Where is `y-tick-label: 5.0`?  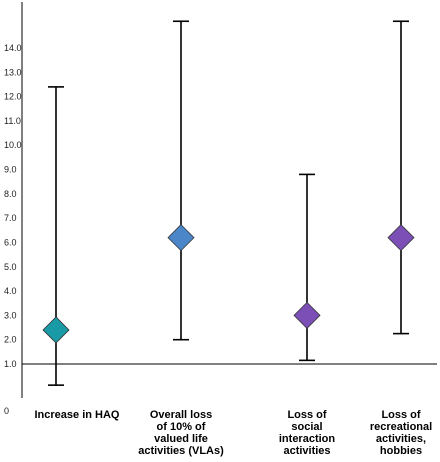 y-tick-label: 5.0 is located at coordinates (10, 267).